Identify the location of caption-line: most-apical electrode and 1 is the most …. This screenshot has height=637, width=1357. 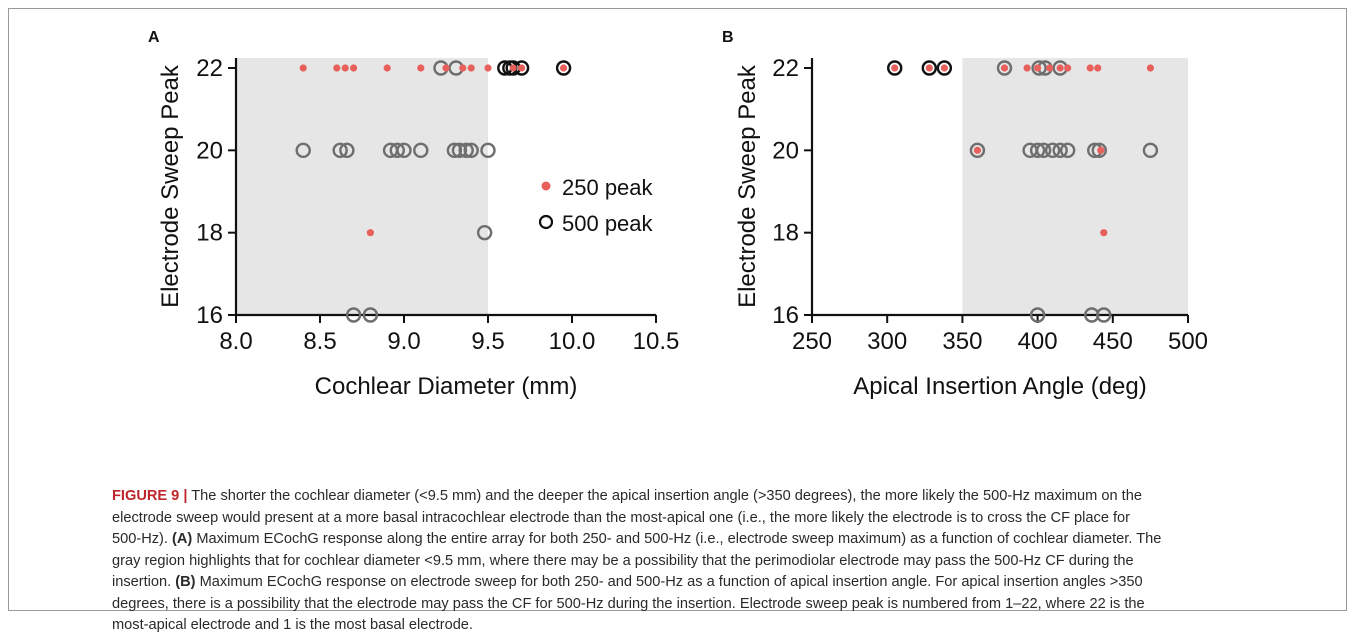
(724, 626).